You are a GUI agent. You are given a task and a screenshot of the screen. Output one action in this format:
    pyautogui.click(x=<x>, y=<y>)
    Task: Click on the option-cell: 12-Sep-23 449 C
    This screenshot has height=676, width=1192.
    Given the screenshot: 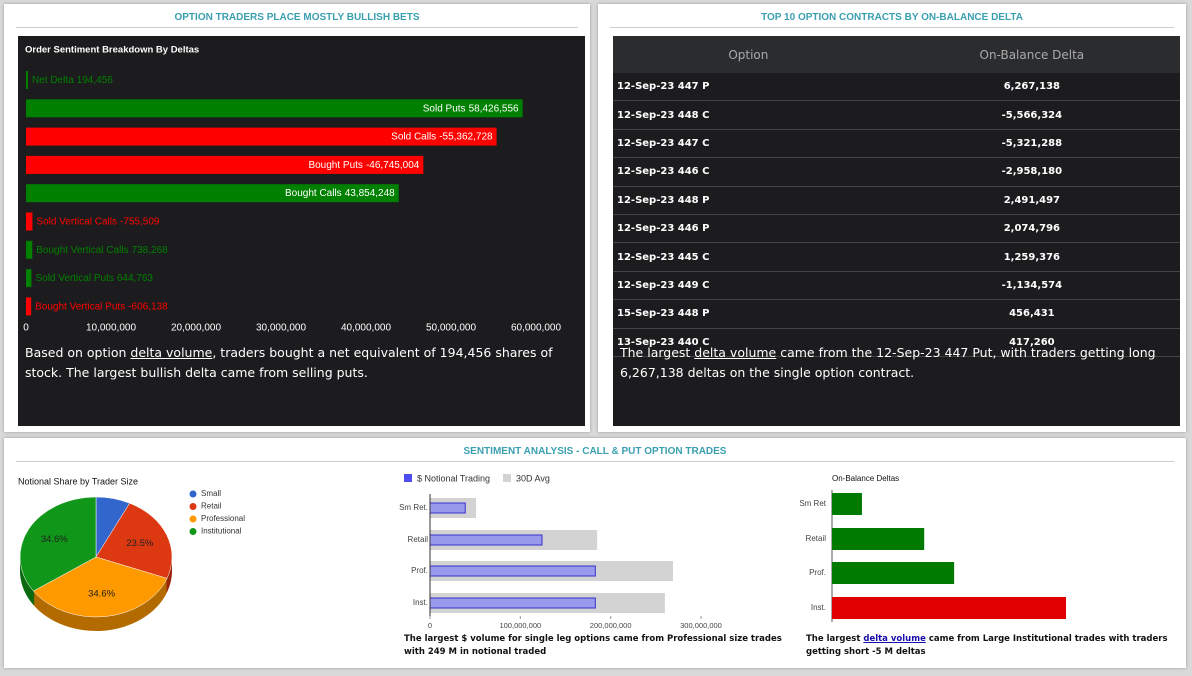 What is the action you would take?
    pyautogui.click(x=748, y=286)
    